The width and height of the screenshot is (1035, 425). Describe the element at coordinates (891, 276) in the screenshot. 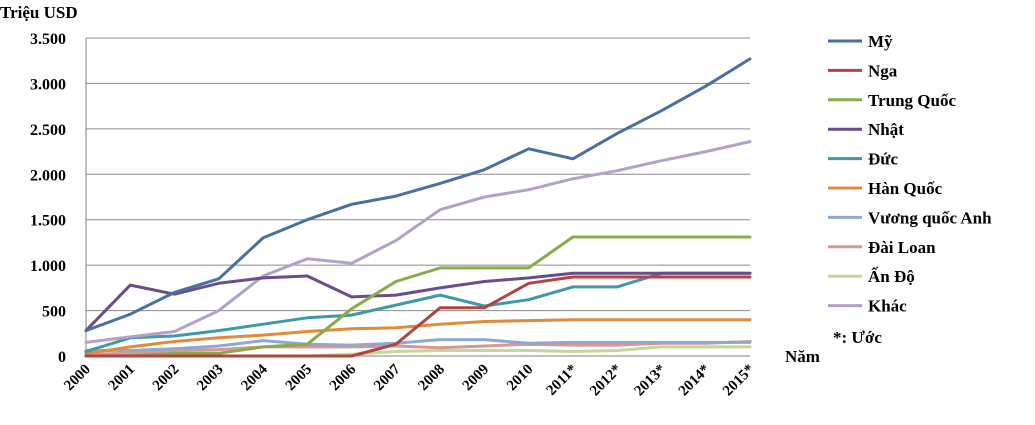

I see `legend-entry: Ấn Độ` at that location.